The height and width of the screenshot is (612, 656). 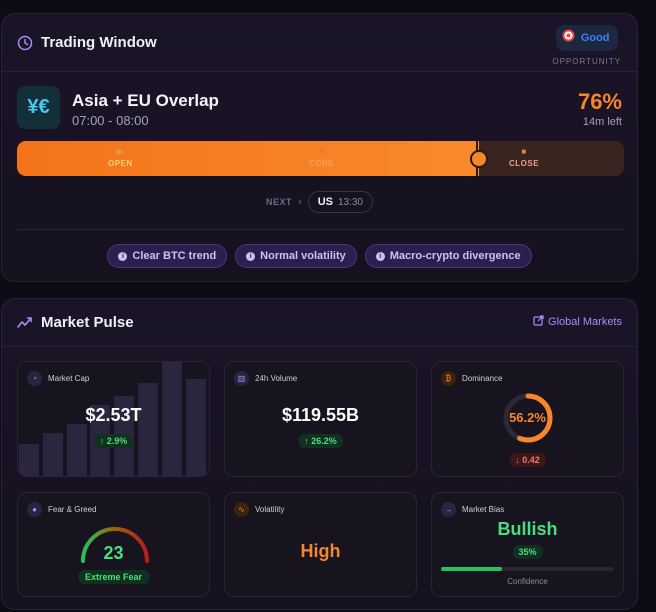 I want to click on next-session-row: NEXT › US 13:30, so click(x=319, y=202).